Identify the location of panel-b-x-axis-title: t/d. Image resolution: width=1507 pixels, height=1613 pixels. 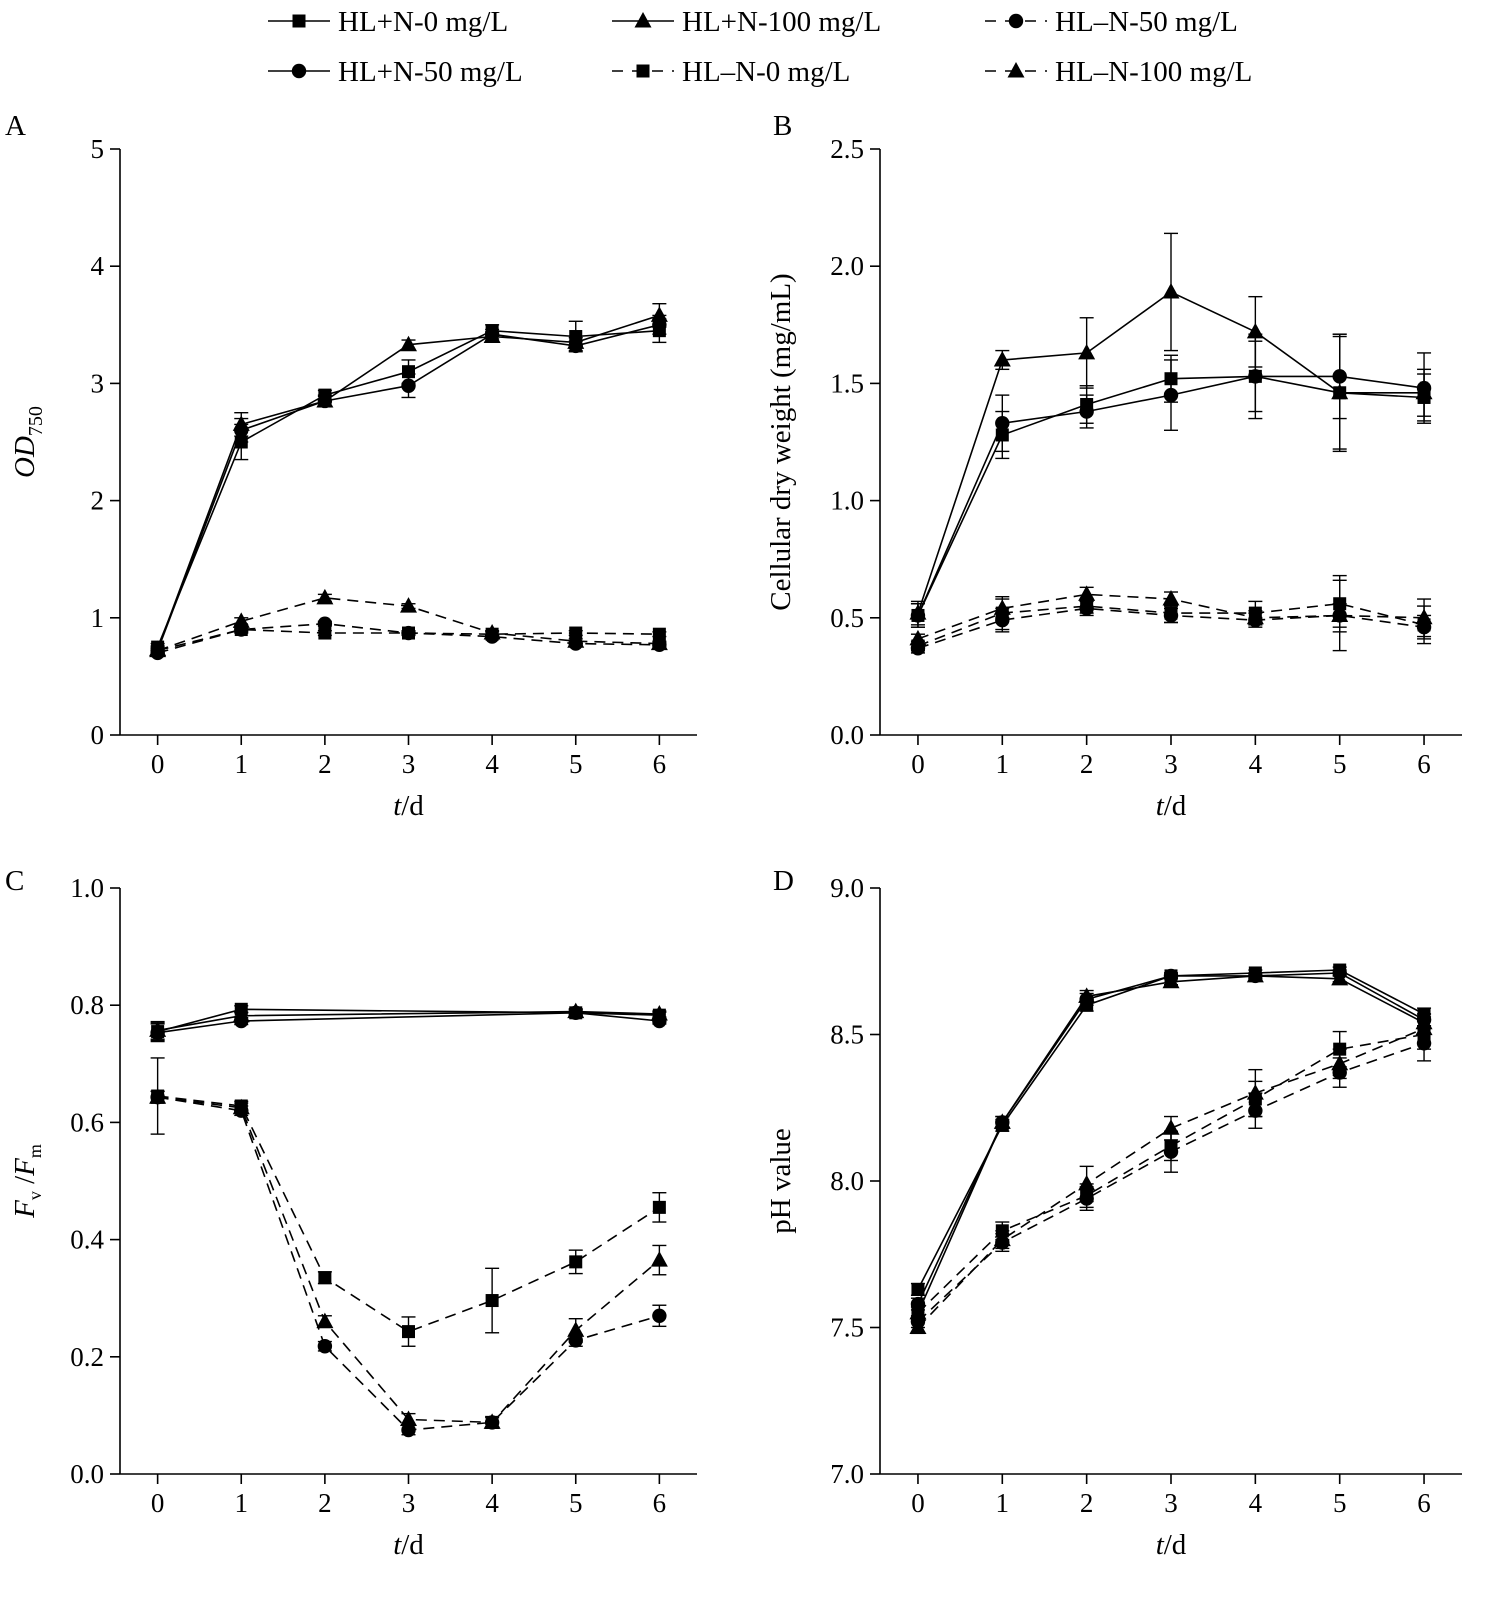
(1171, 806).